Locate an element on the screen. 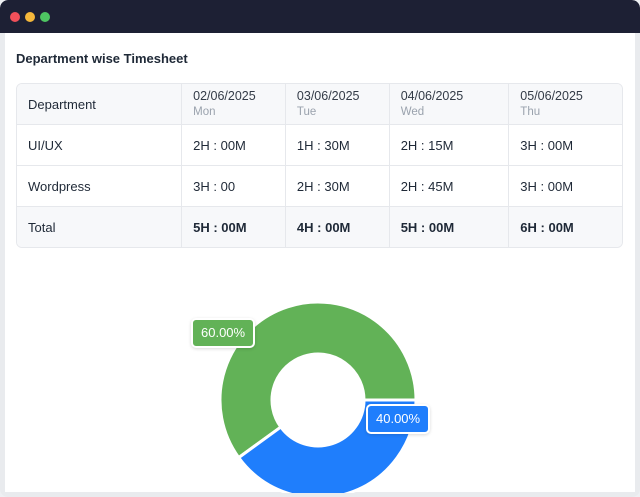 Image resolution: width=640 pixels, height=497 pixels. column-date: 02/06/2025 is located at coordinates (224, 96).